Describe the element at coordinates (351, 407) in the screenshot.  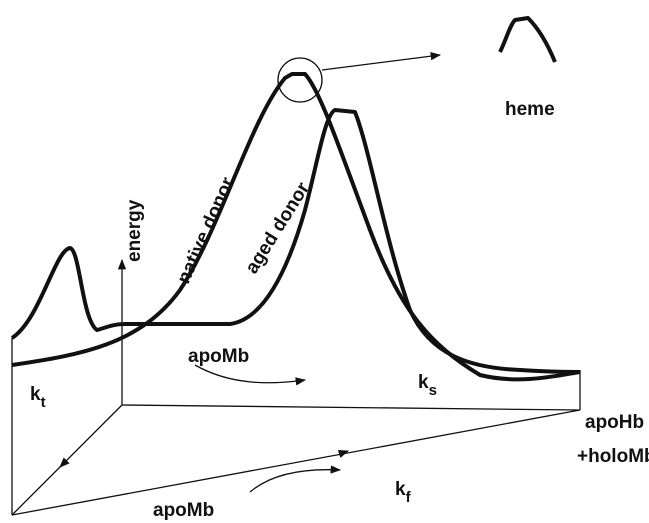
I see `back-floor-edge` at that location.